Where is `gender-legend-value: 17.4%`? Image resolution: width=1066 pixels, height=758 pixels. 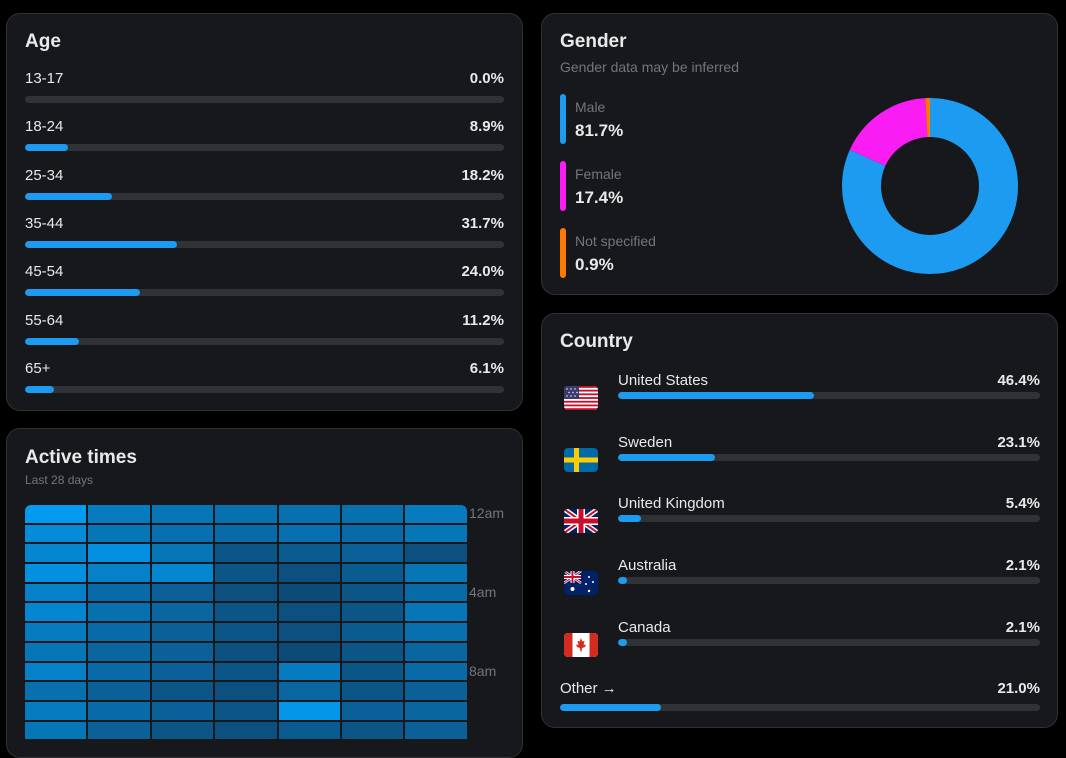
gender-legend-value: 17.4% is located at coordinates (599, 197).